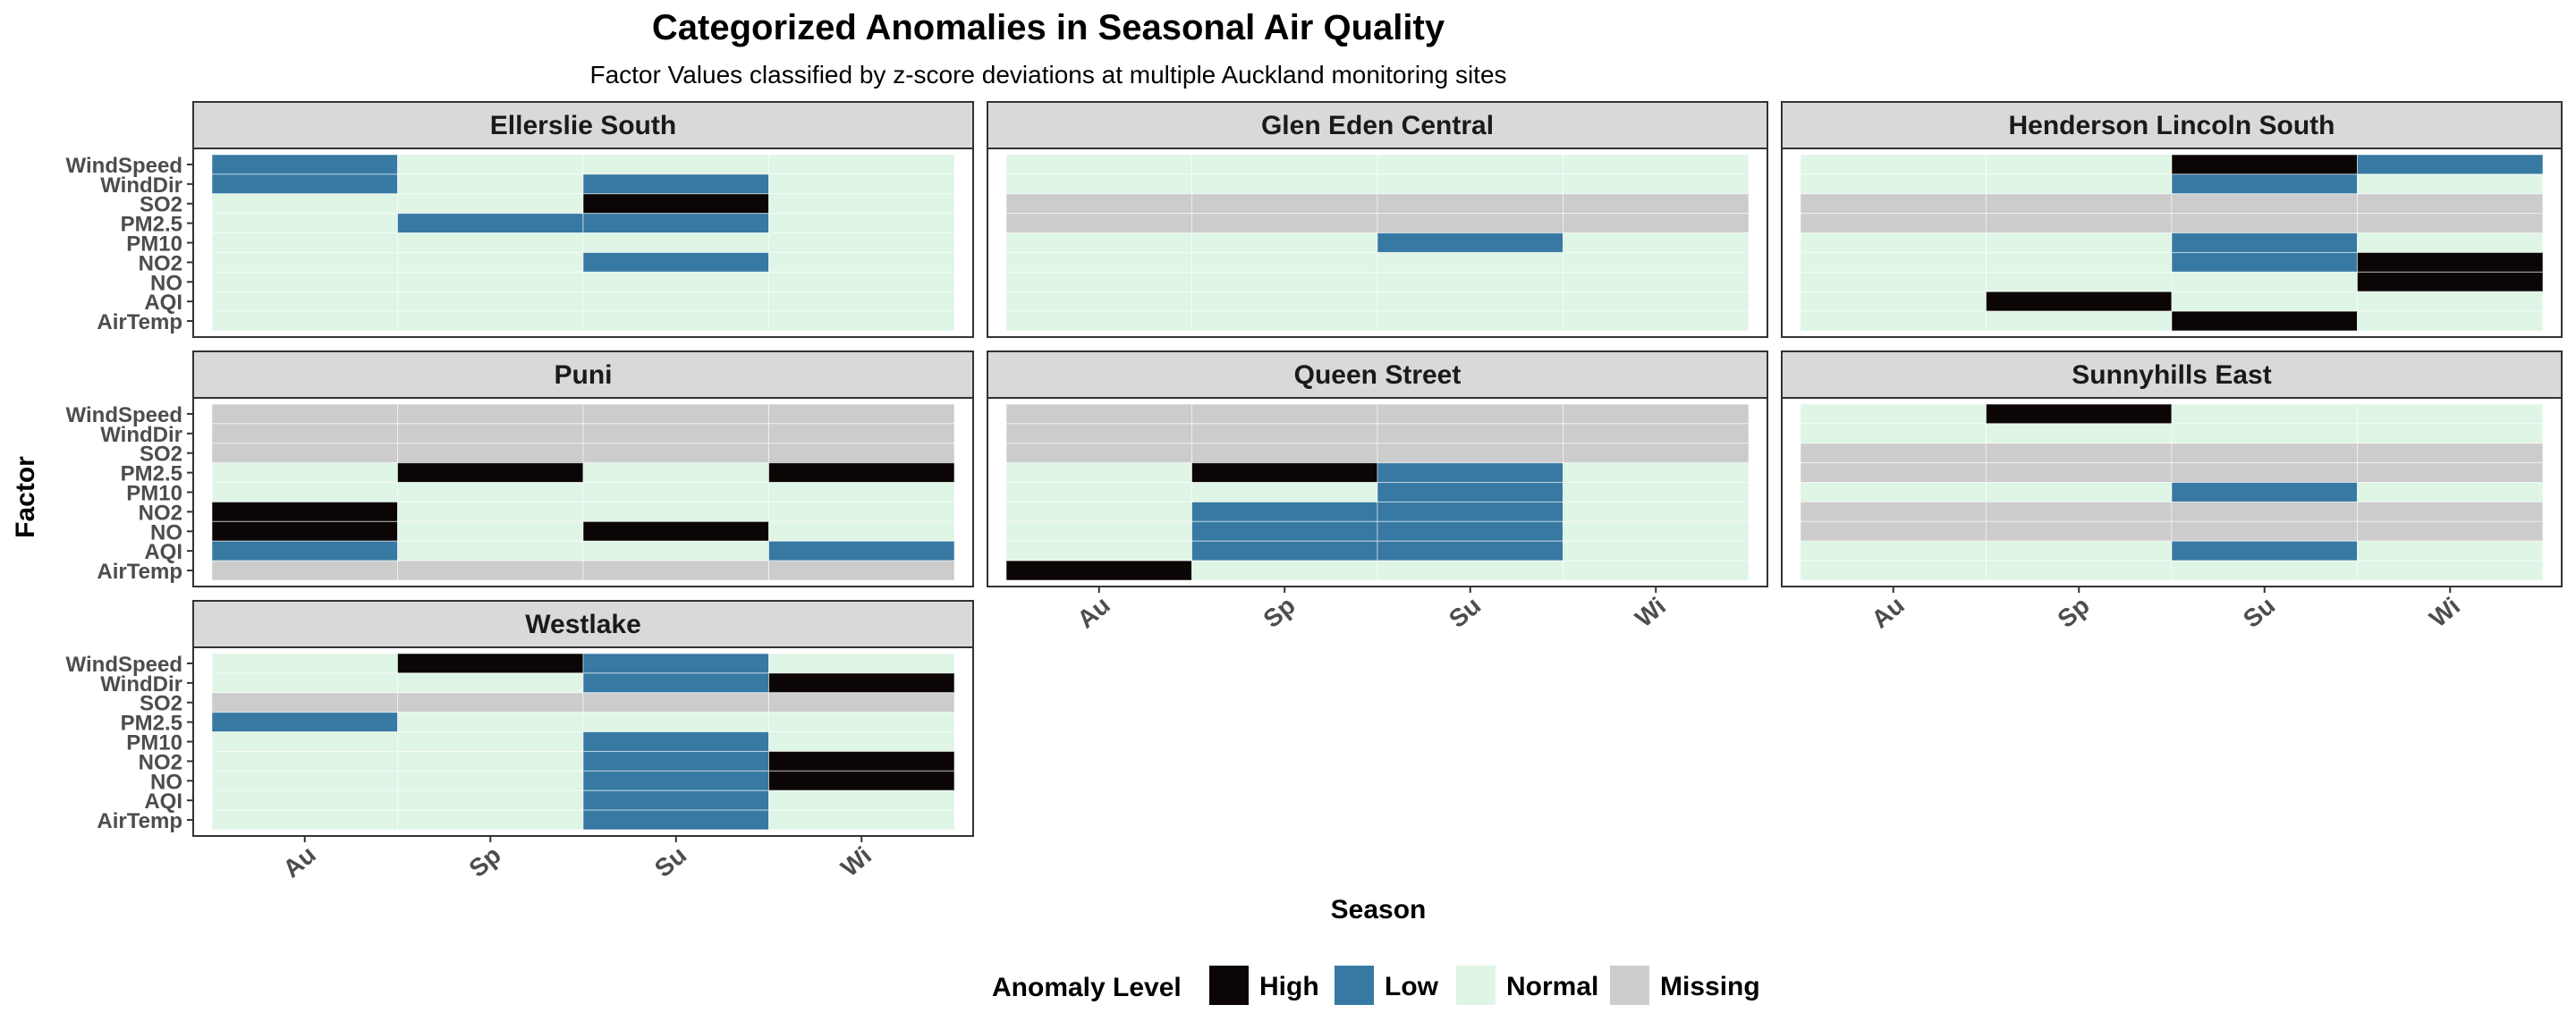  What do you see at coordinates (861, 223) in the screenshot?
I see `tile-ellerslie-south-pm2-5-wi` at bounding box center [861, 223].